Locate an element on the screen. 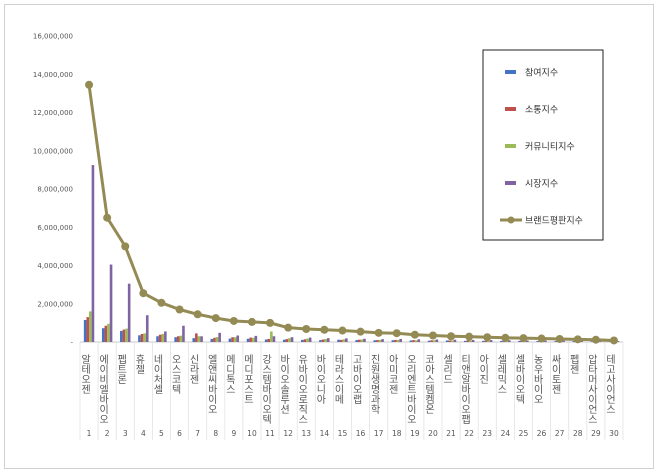 This screenshot has height=475, width=660. category-label: 바이오솔루션 is located at coordinates (284, 384).